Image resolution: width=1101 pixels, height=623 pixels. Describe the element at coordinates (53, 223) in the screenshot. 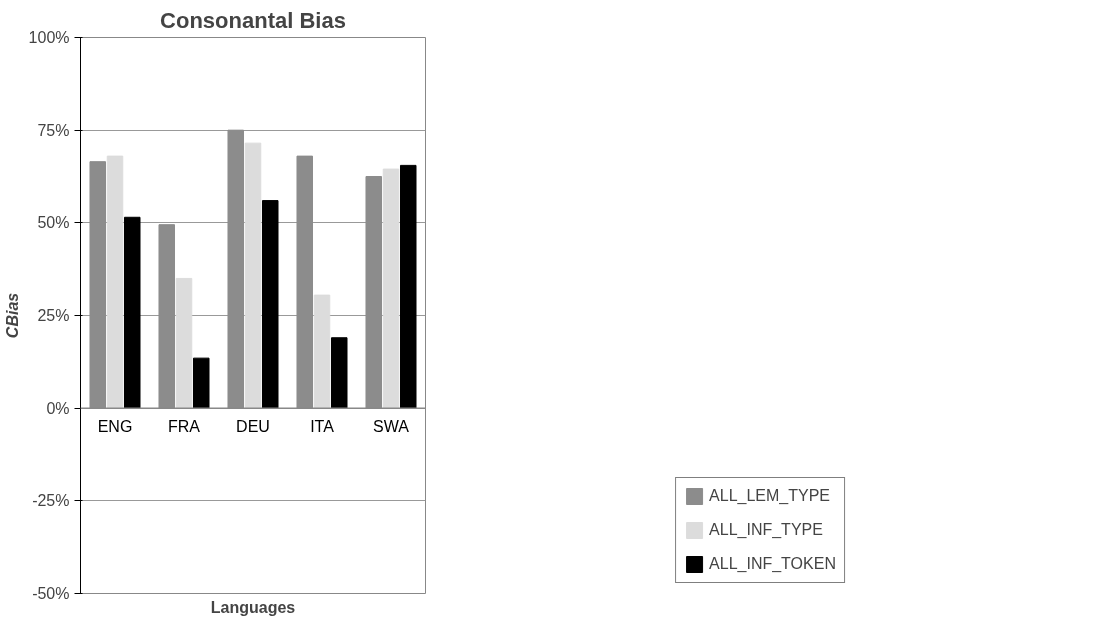

I see `y-tick-label: 50%` at that location.